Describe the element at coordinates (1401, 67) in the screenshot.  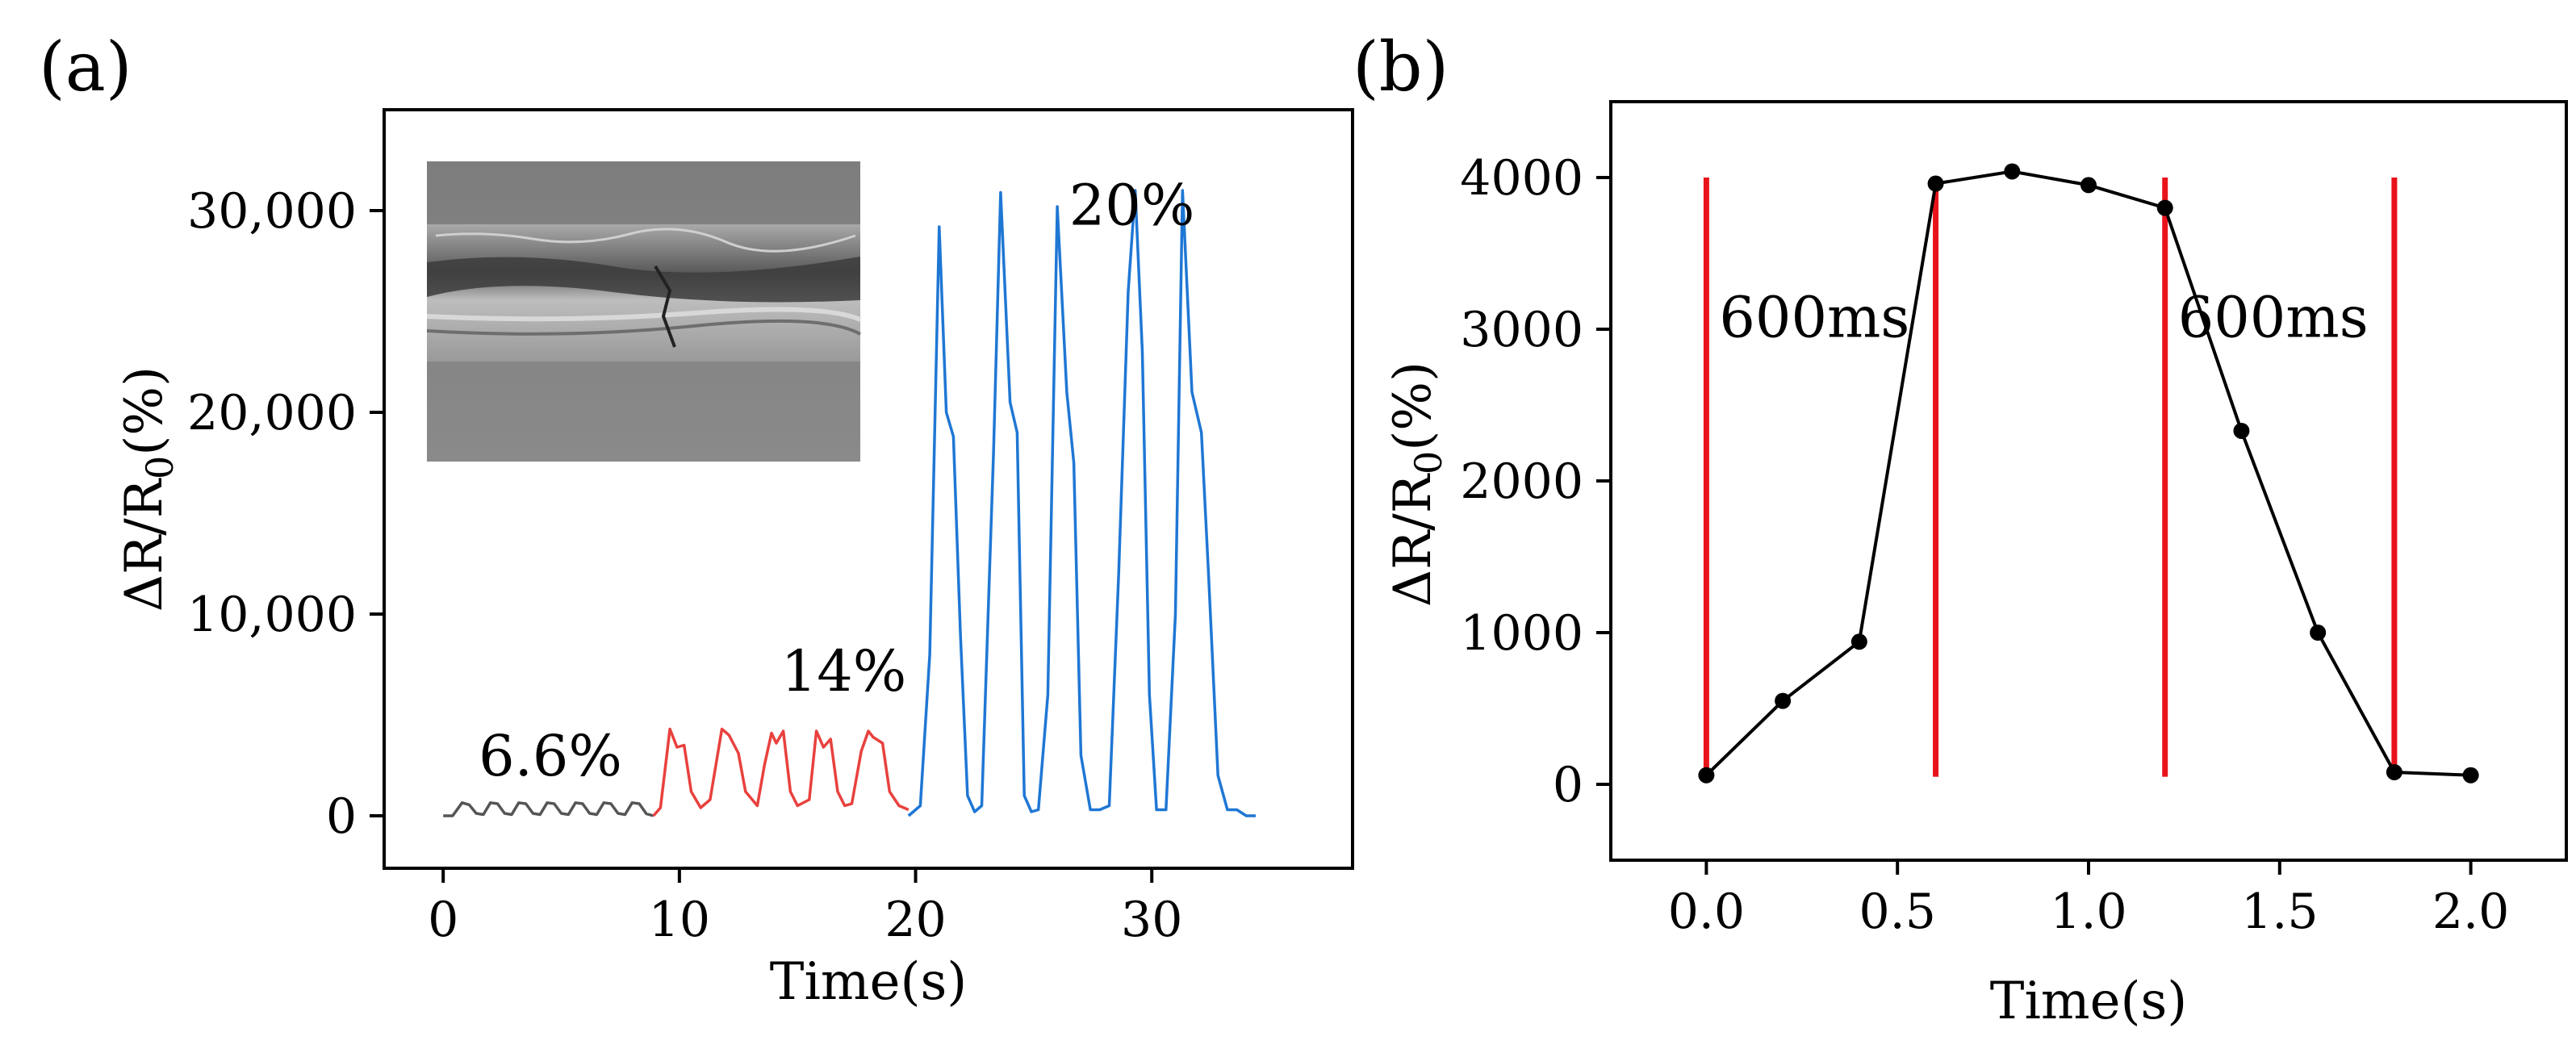
I see `panel-b-label: (b)` at that location.